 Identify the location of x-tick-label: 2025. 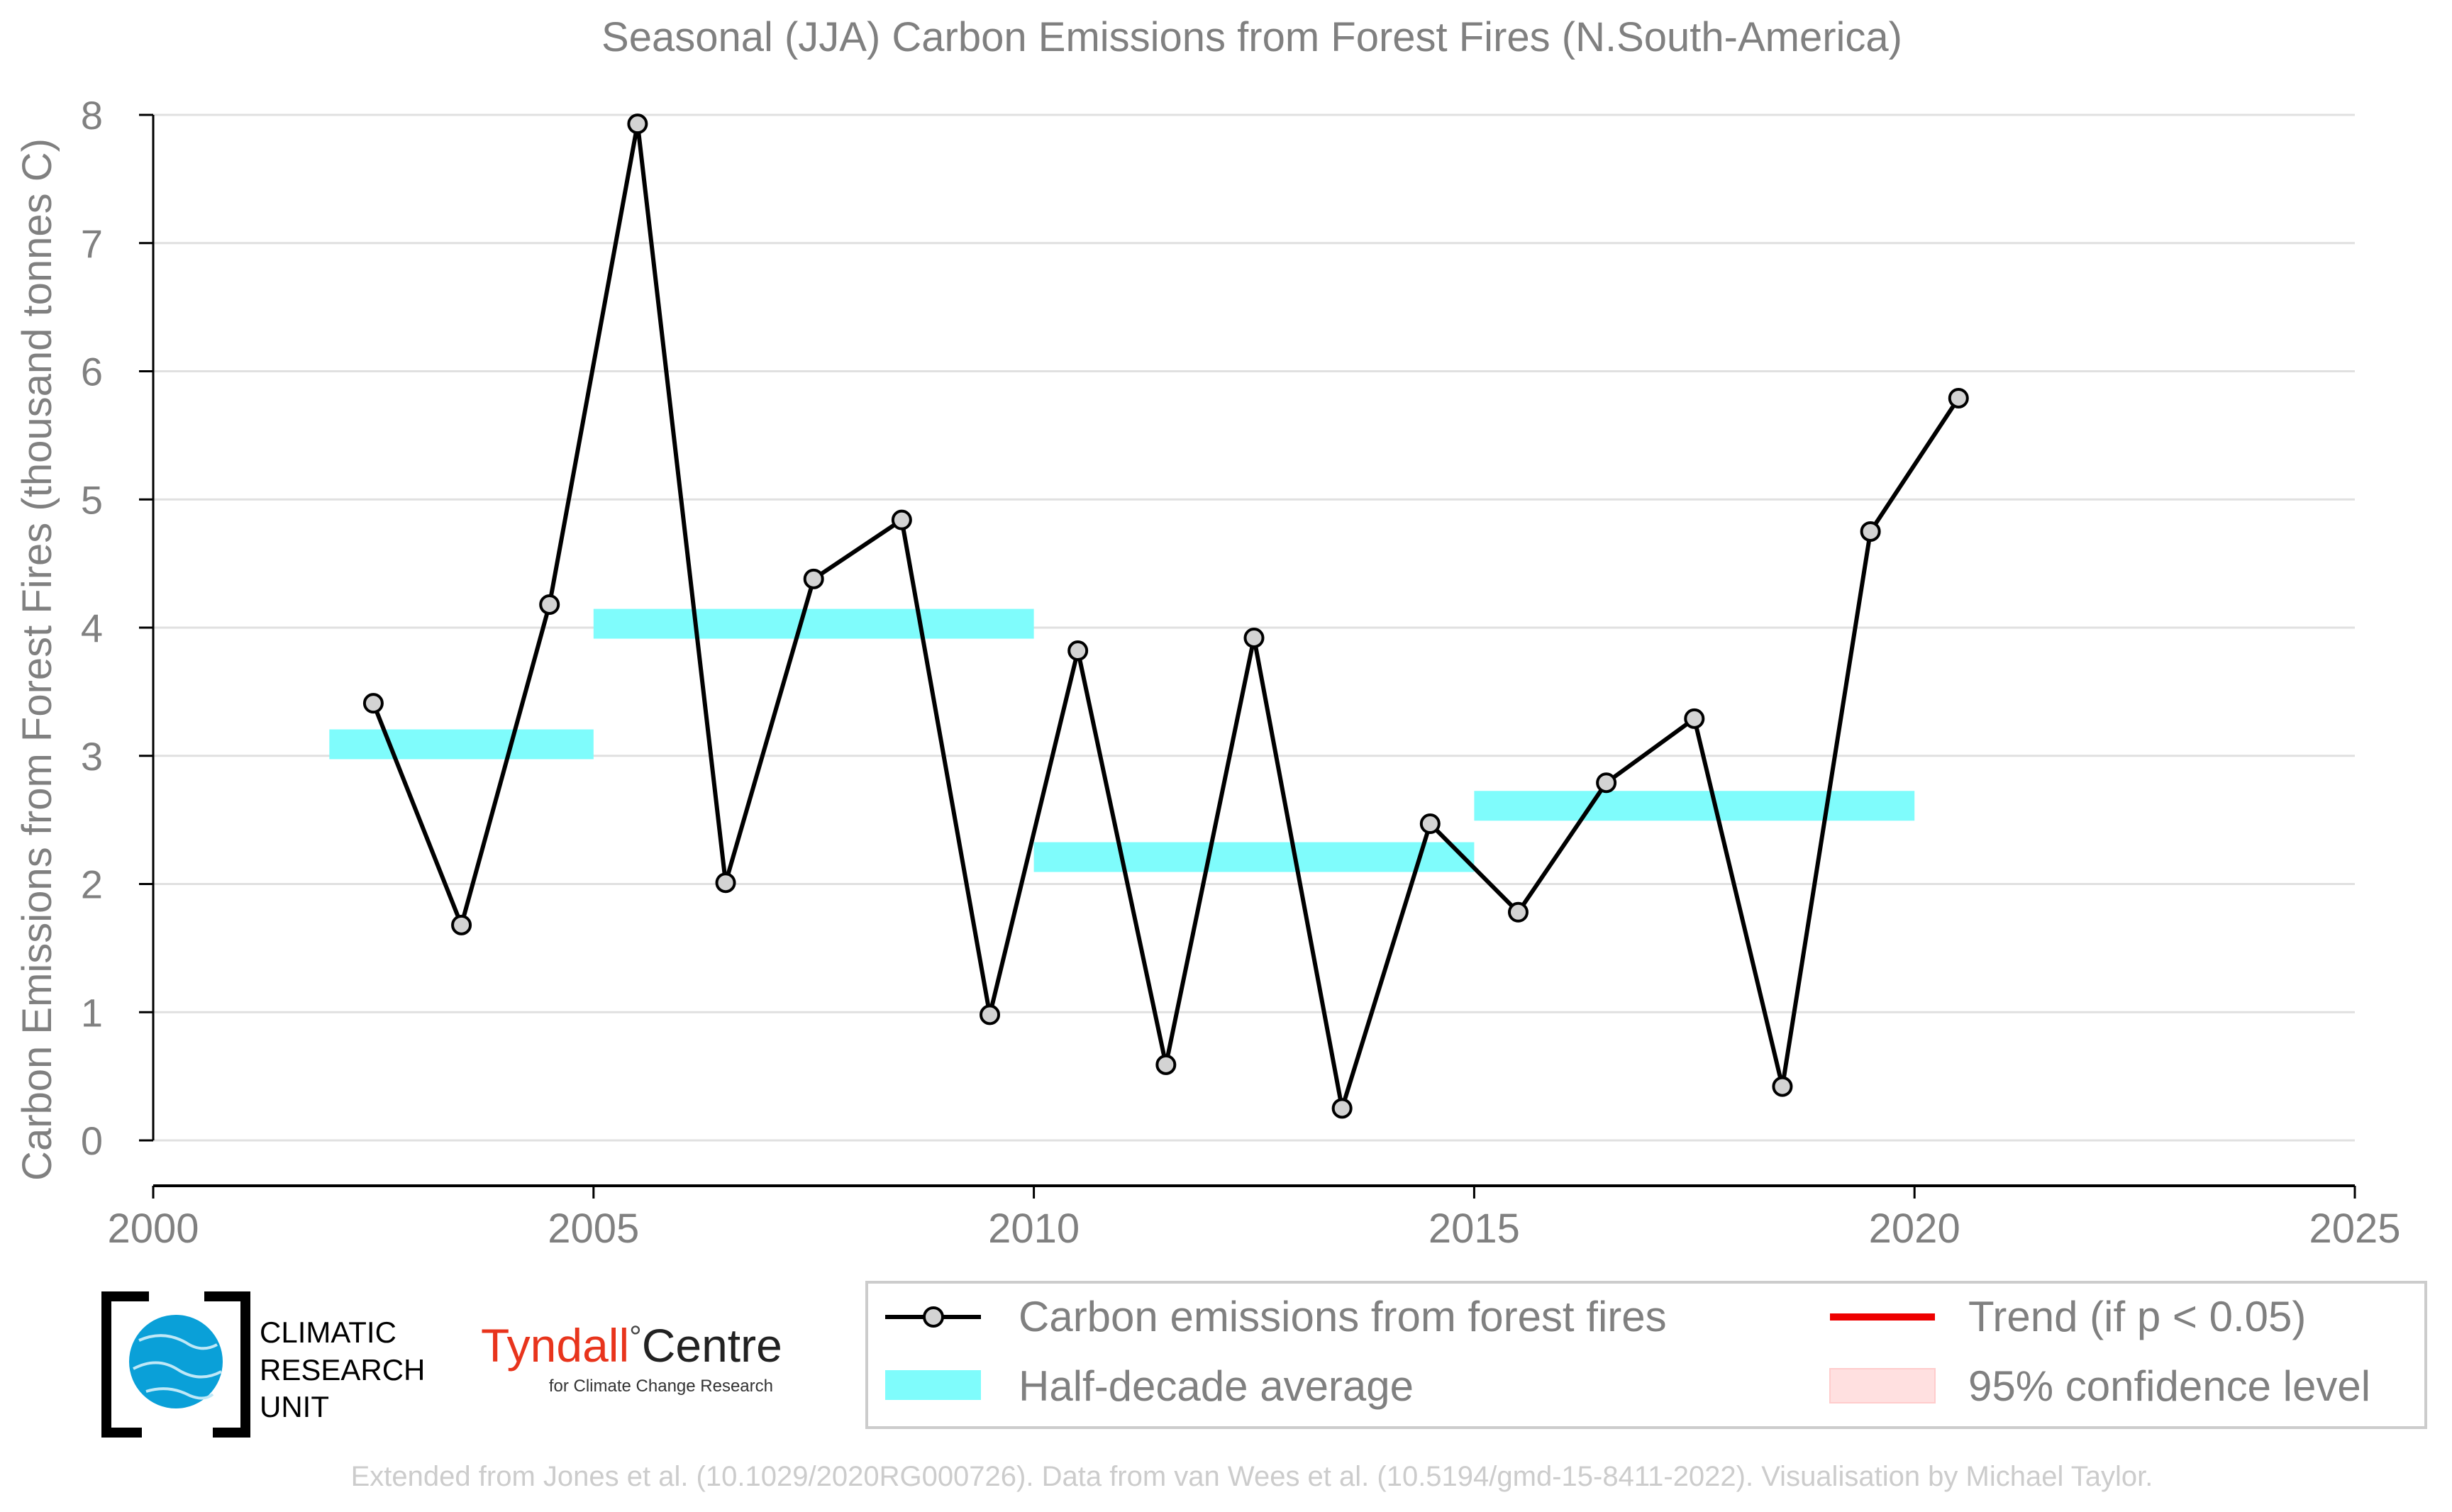
(2354, 1229).